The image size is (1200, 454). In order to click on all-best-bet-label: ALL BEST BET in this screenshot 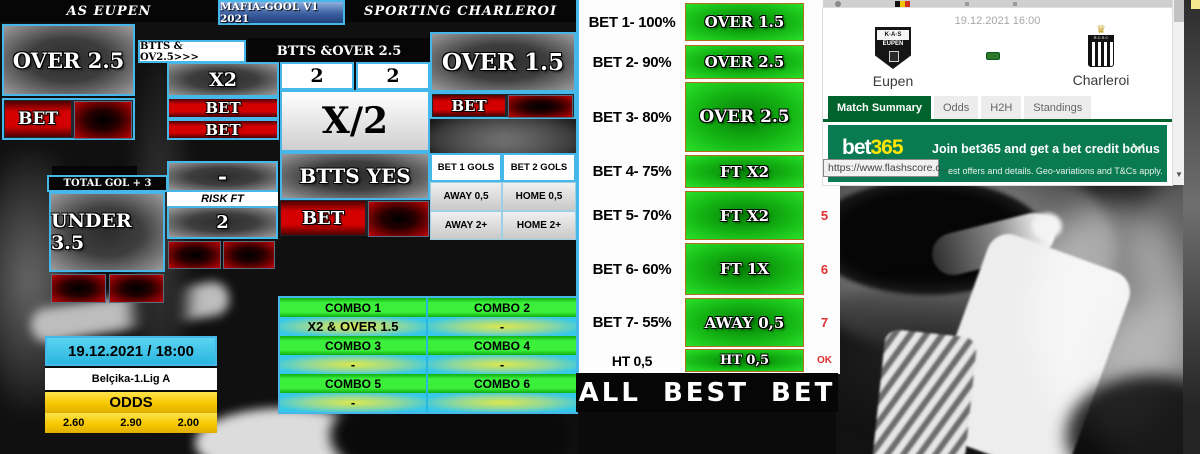, I will do `click(707, 392)`.